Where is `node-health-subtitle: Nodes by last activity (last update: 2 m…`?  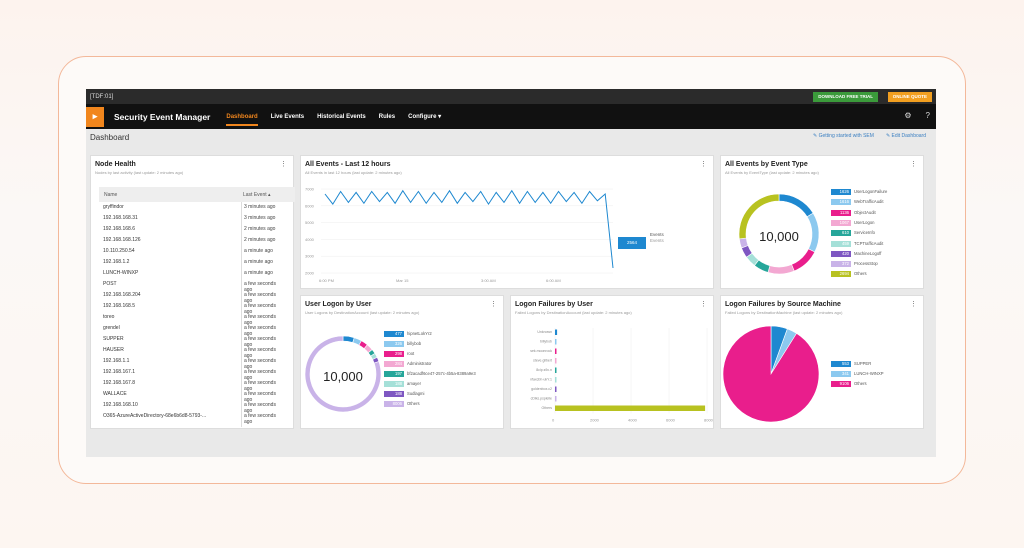
node-health-subtitle: Nodes by last activity (last update: 2 m… is located at coordinates (139, 172).